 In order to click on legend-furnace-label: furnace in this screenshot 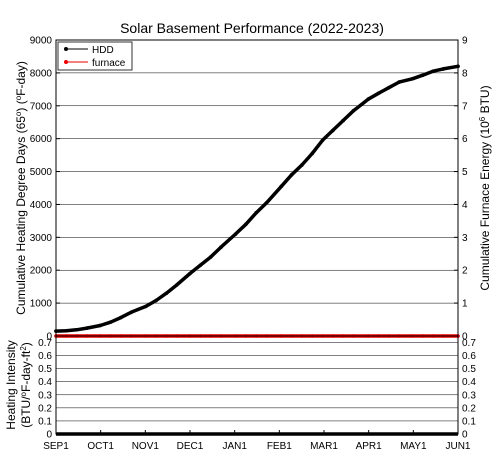, I will do `click(109, 63)`.